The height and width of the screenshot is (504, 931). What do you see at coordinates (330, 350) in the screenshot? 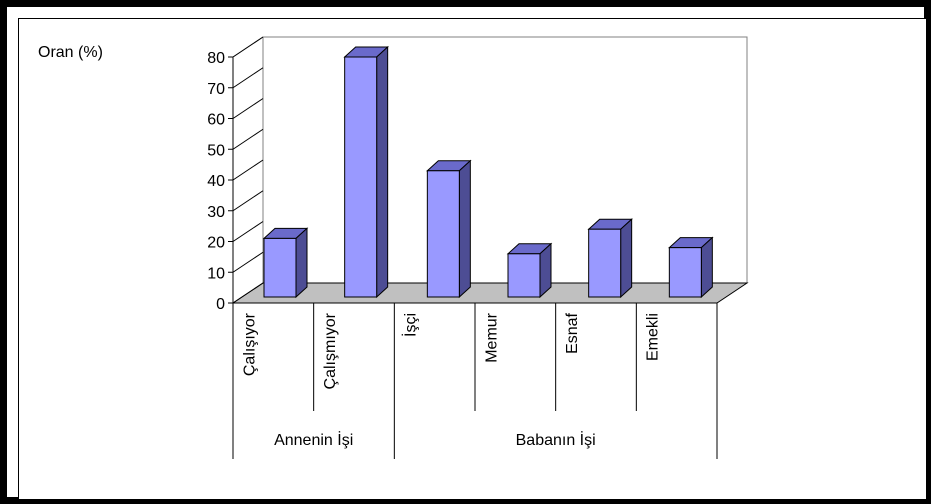
I see `category-label: Çalışmıyor` at bounding box center [330, 350].